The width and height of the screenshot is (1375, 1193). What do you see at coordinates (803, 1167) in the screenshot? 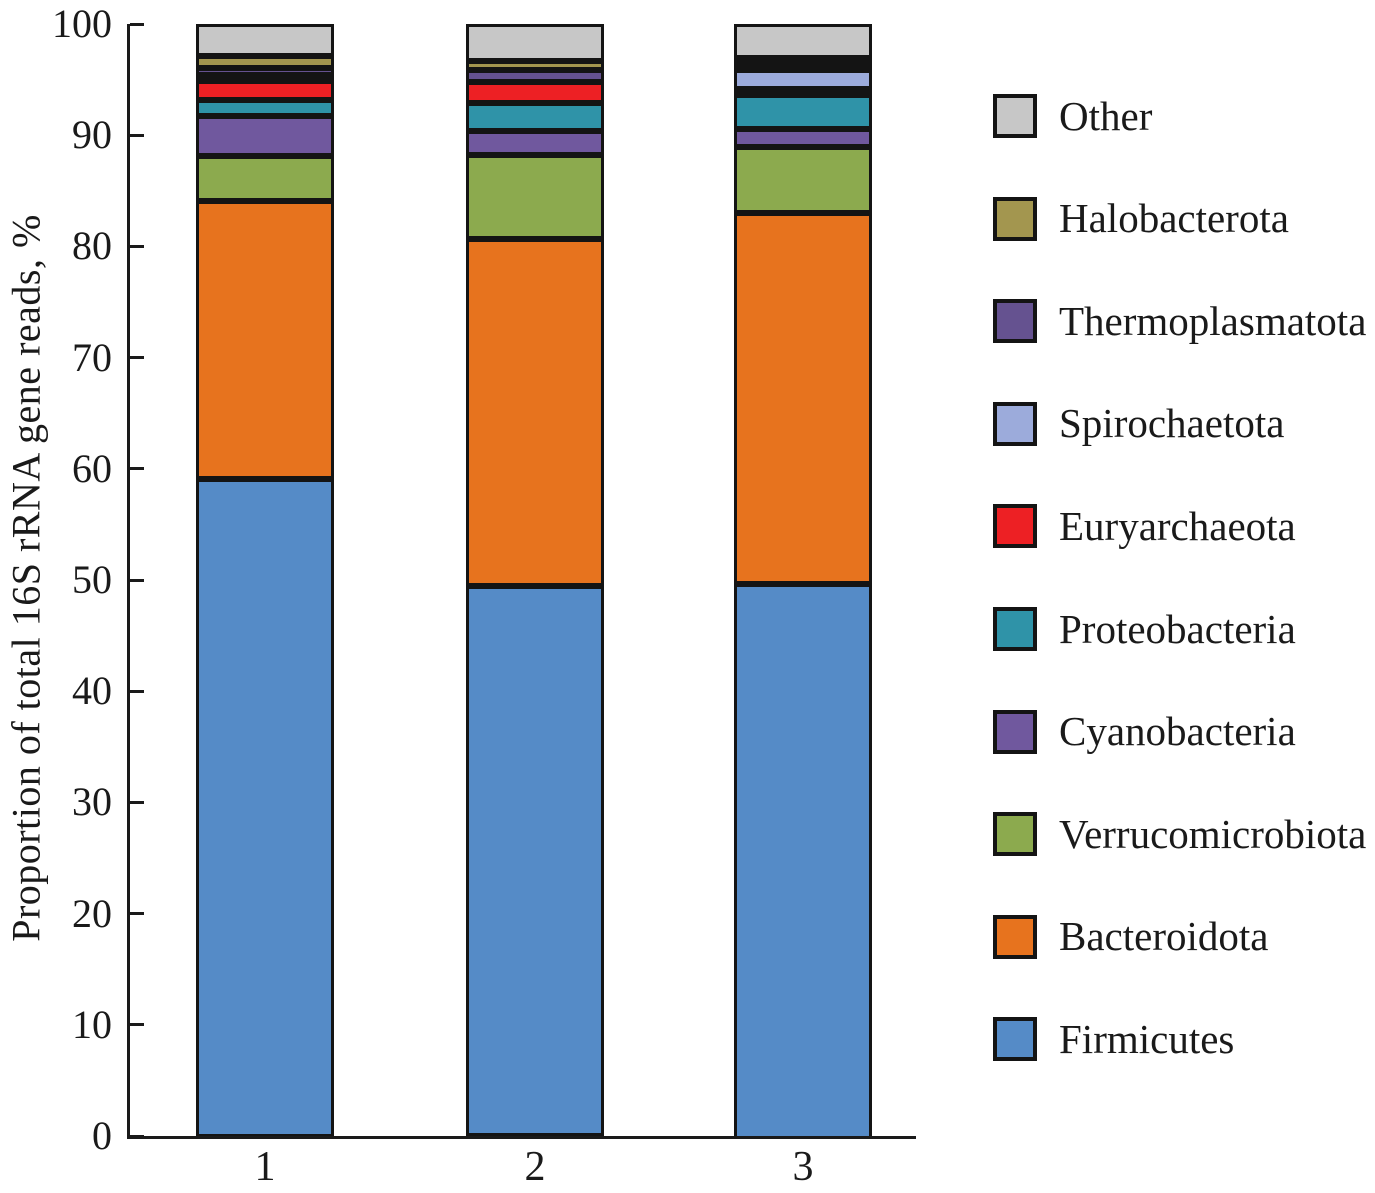
I see `x-axis-category-label: 3` at bounding box center [803, 1167].